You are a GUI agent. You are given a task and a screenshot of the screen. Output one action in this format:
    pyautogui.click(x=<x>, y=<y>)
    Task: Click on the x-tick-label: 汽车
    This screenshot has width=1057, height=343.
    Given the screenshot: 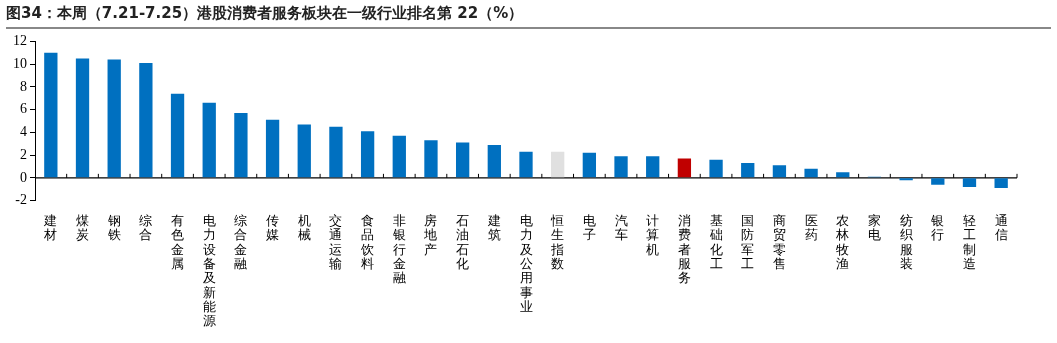 What is the action you would take?
    pyautogui.click(x=621, y=228)
    